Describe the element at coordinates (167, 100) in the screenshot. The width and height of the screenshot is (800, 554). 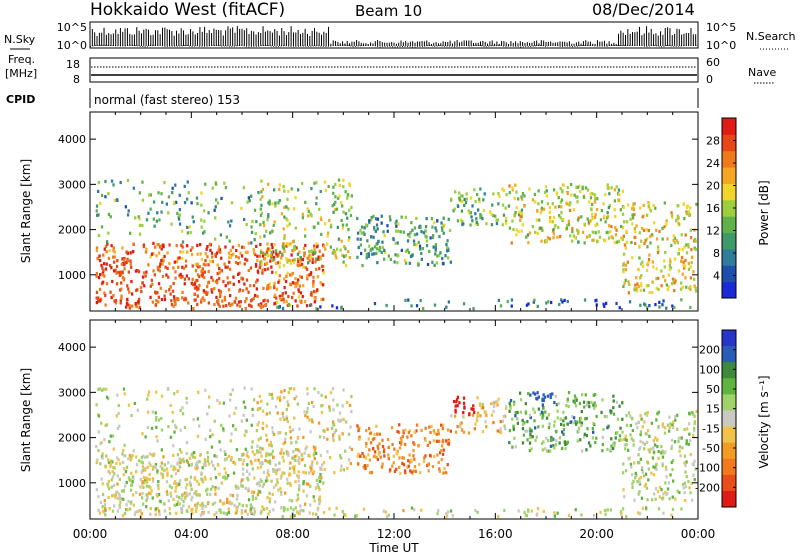
I see `cpid-value: normal (fast stereo) 153` at that location.